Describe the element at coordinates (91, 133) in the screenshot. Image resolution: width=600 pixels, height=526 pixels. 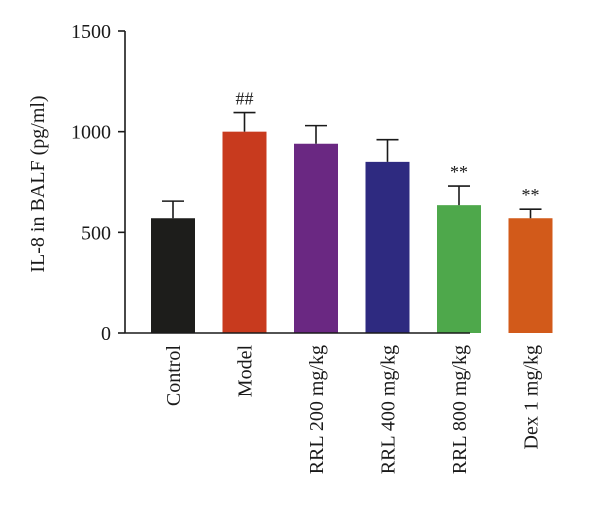
I see `y-tick-label: 1000` at that location.